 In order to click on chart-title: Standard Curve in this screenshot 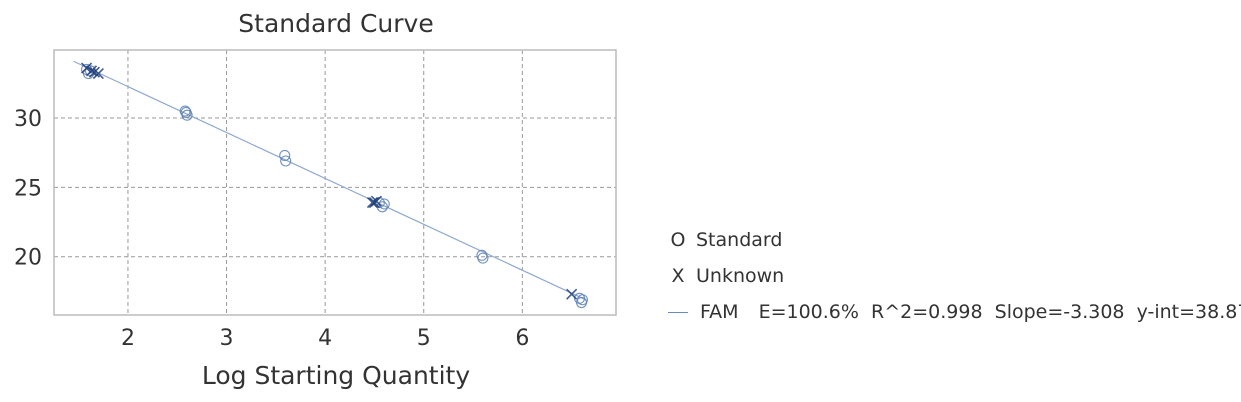, I will do `click(335, 23)`.